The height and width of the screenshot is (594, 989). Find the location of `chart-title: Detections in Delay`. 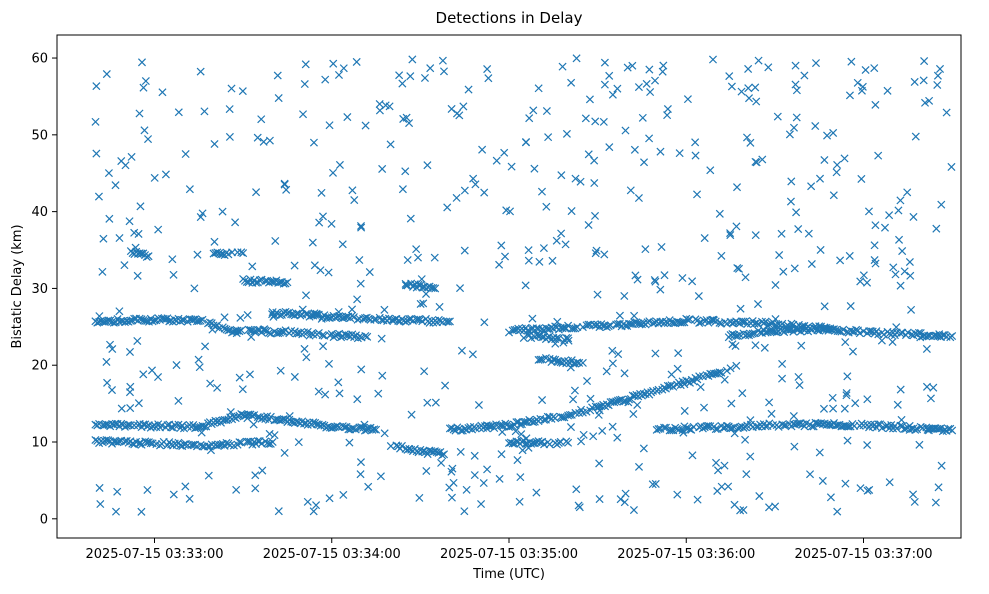

chart-title: Detections in Delay is located at coordinates (509, 18).